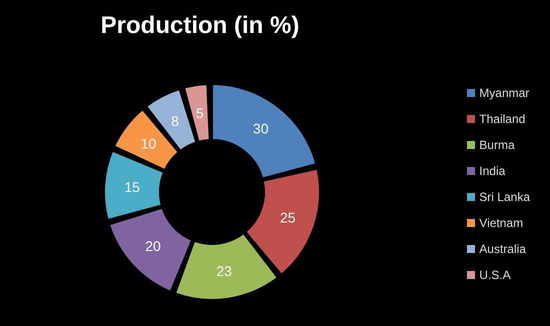 This screenshot has height=326, width=550. I want to click on data-label: 20, so click(153, 246).